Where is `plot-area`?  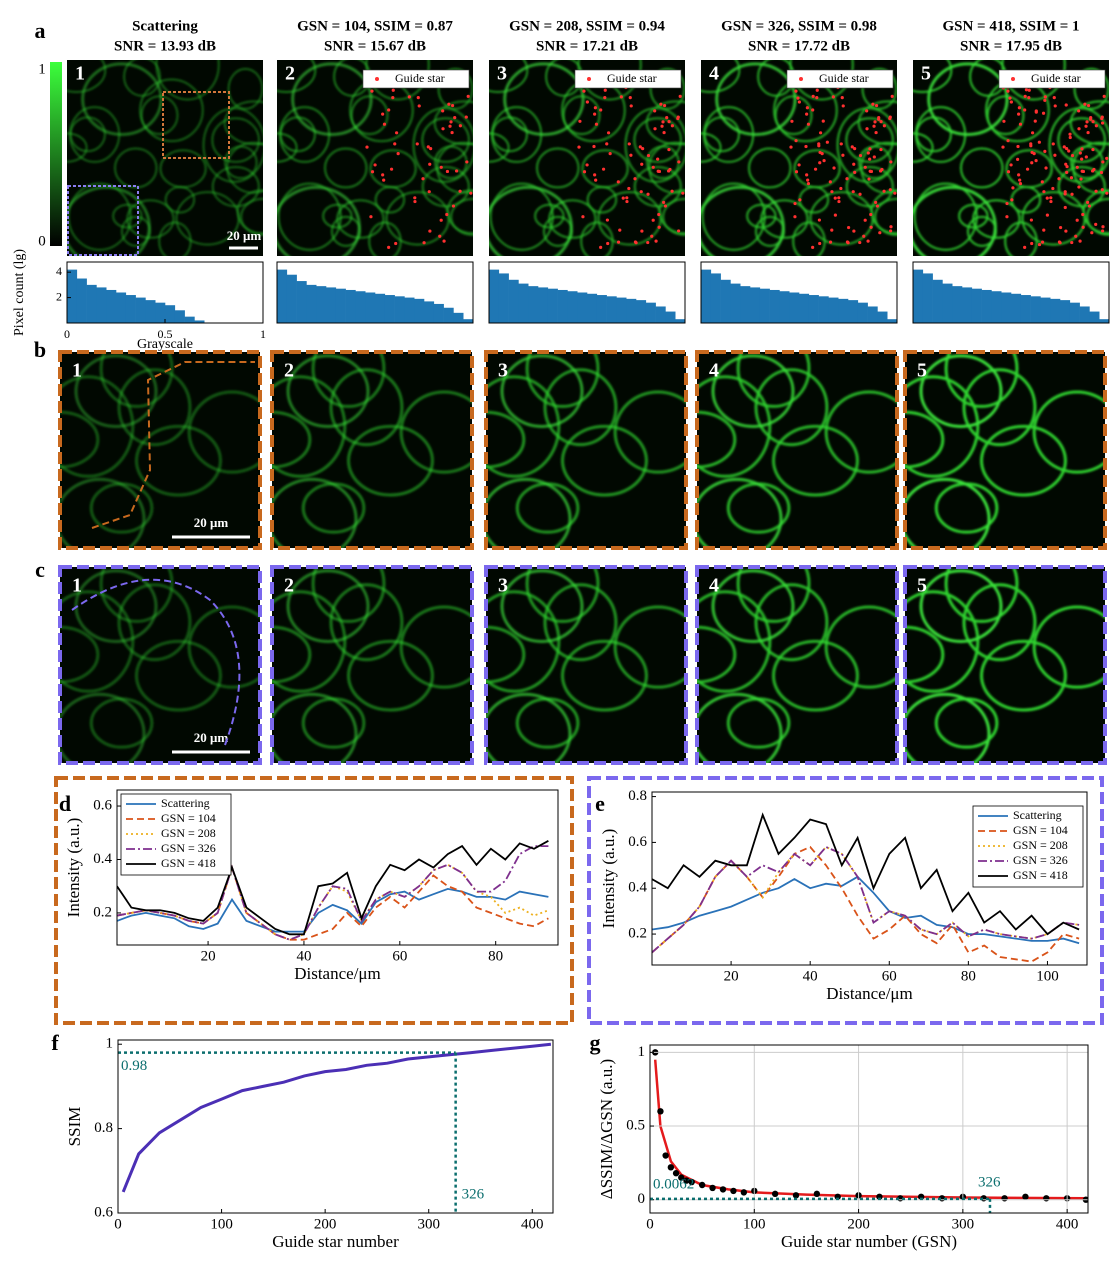
plot-area is located at coordinates (587, 296).